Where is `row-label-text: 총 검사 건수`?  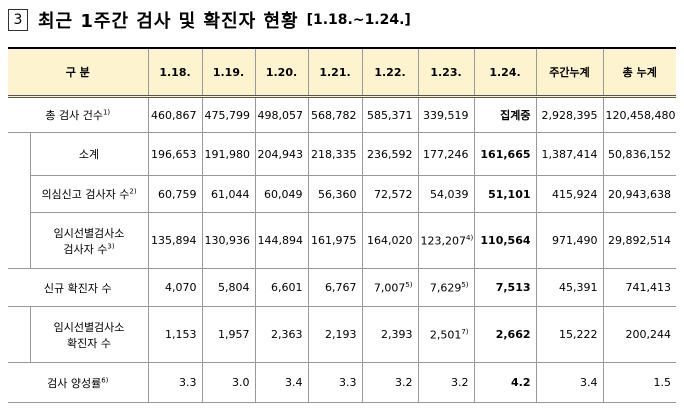
row-label-text: 총 검사 건수 is located at coordinates (74, 115).